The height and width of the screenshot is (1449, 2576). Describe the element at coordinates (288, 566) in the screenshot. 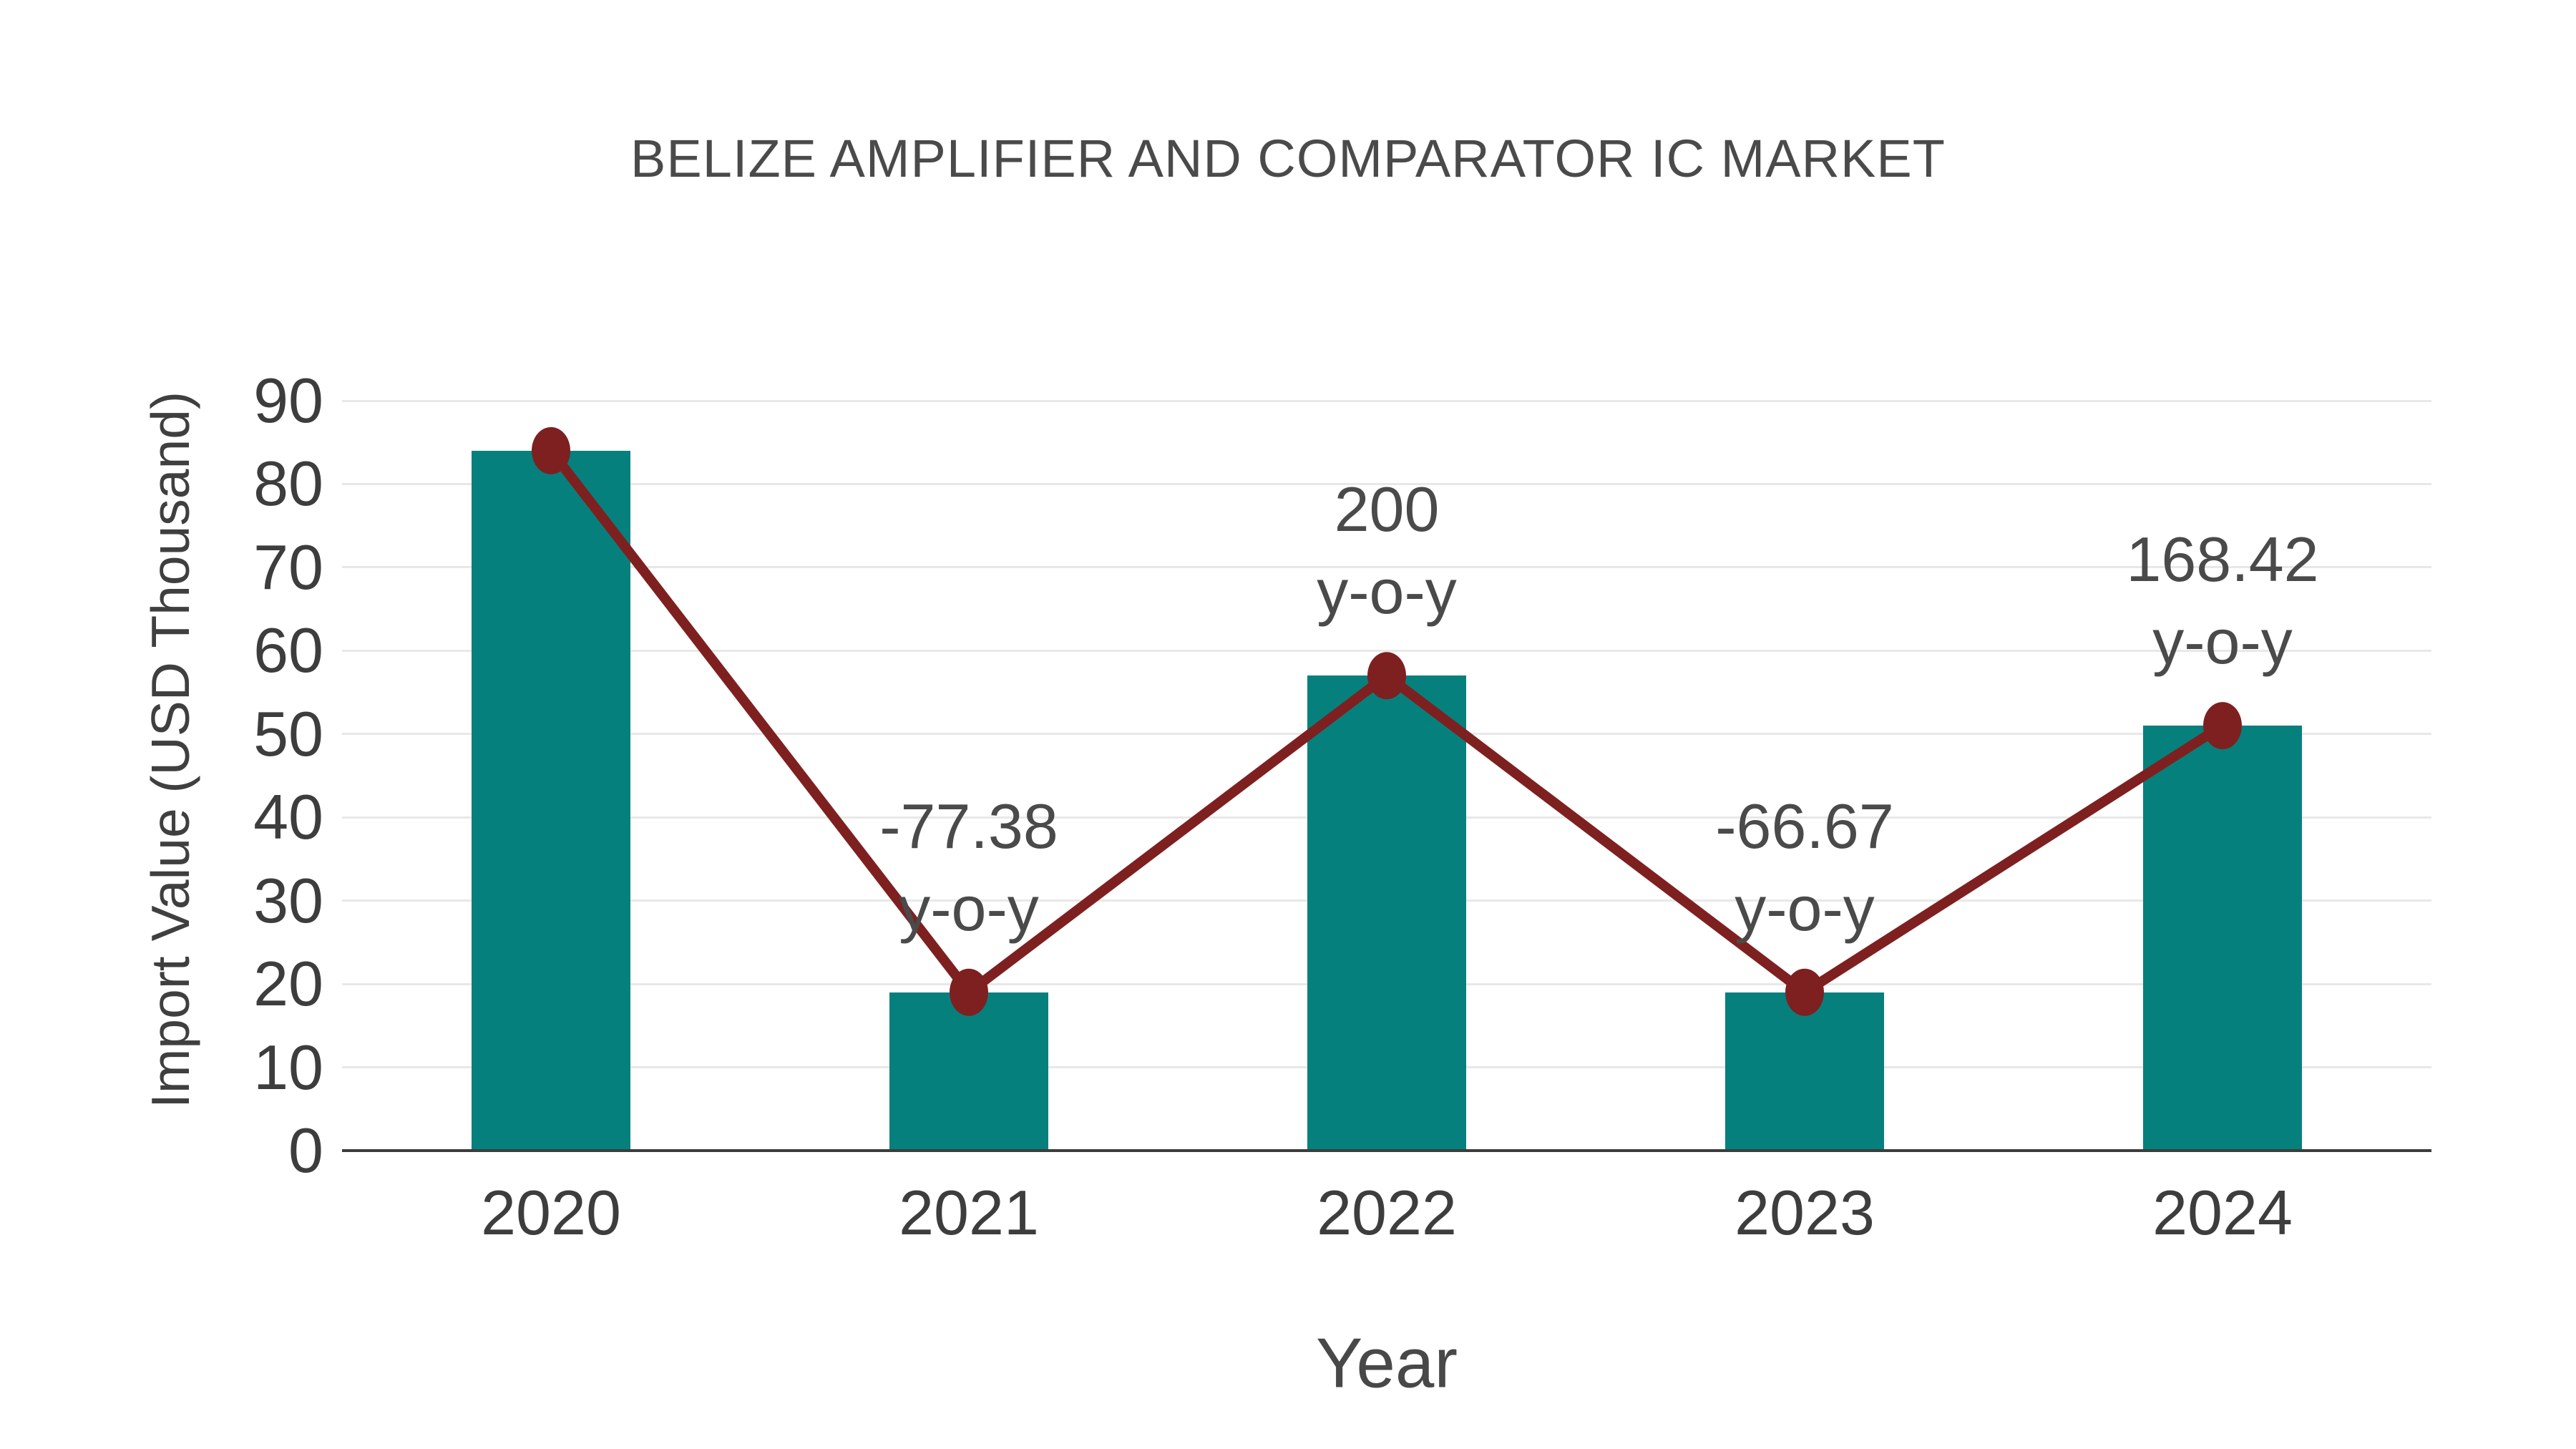

I see `y-tick-label-70: 70` at that location.